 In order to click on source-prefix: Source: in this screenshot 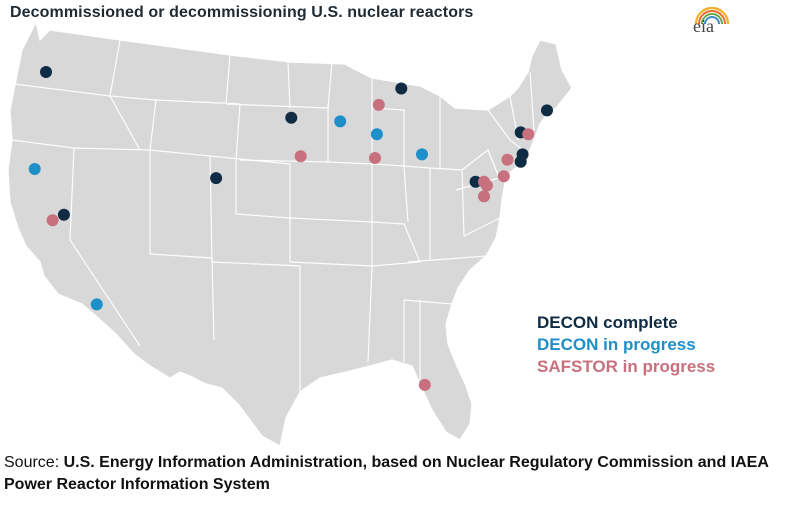, I will do `click(34, 462)`.